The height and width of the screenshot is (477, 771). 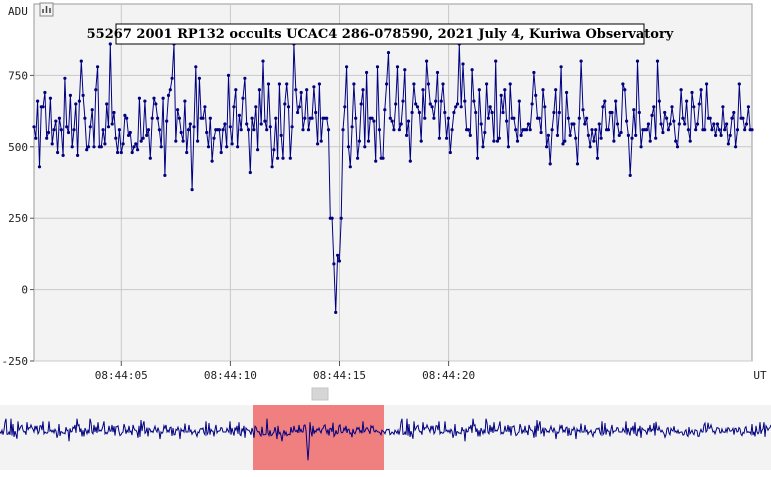 What do you see at coordinates (380, 34) in the screenshot?
I see `chart-title-box` at bounding box center [380, 34].